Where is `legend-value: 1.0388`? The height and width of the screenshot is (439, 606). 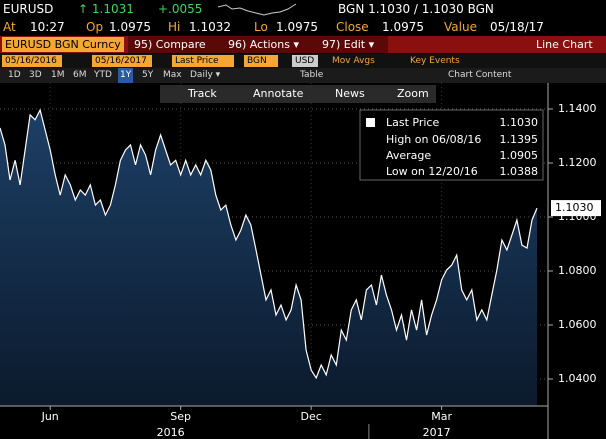 legend-value: 1.0388 is located at coordinates (519, 171).